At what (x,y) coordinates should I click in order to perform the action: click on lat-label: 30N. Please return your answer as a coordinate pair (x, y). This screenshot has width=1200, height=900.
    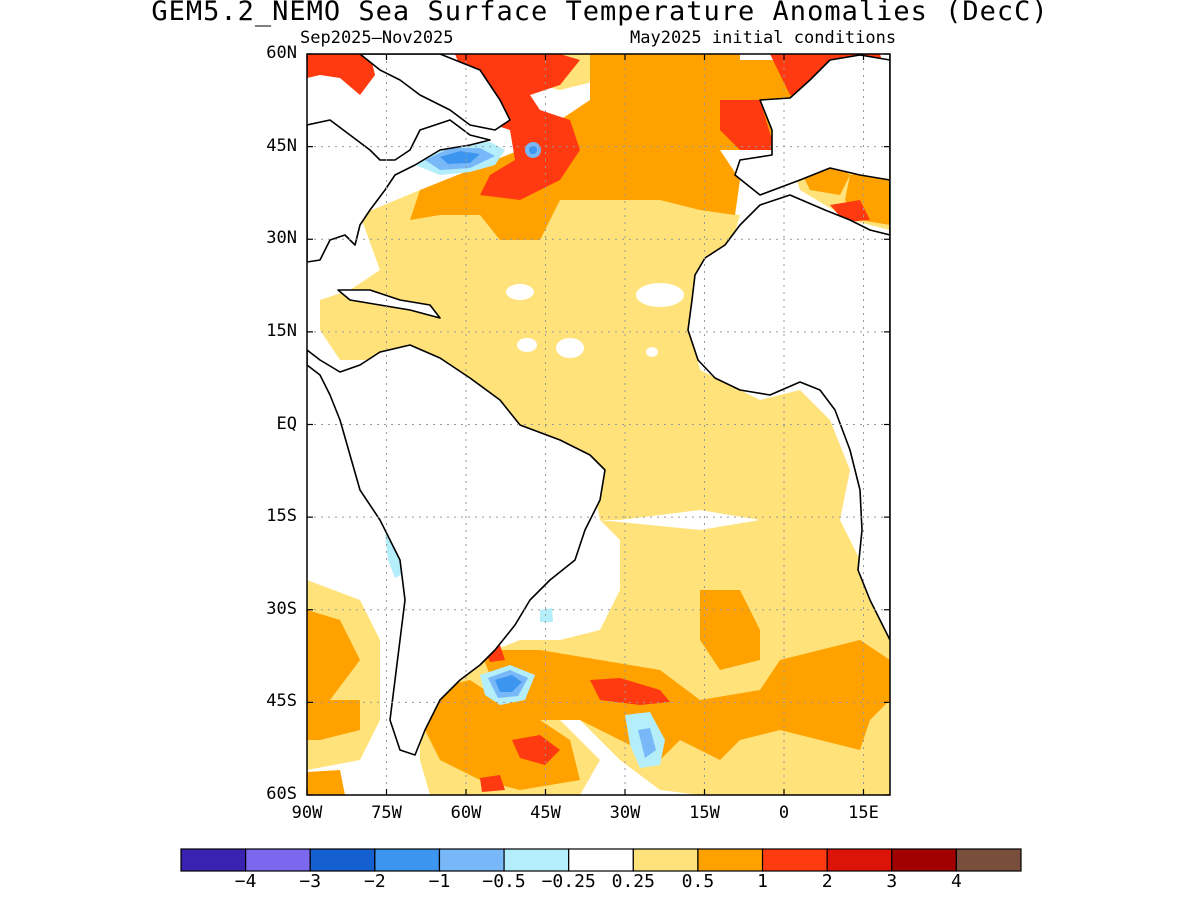
    Looking at the image, I should click on (281, 238).